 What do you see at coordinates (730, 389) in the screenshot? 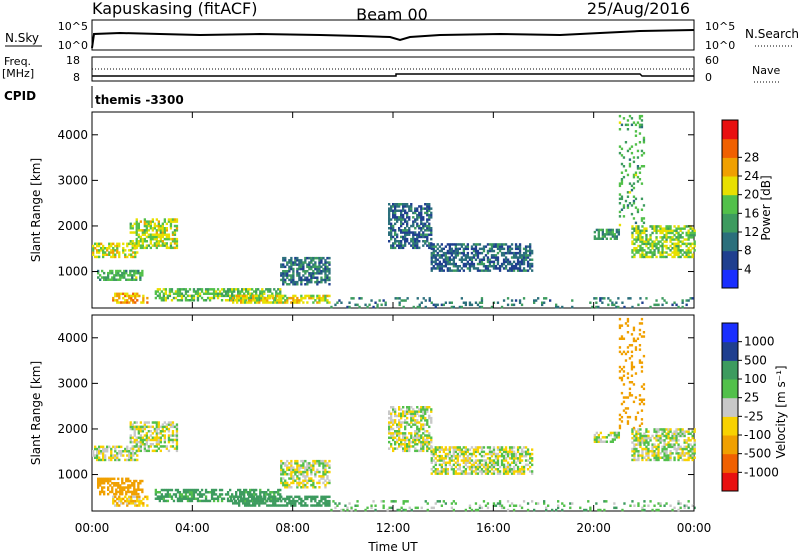
I see `colorbar-swatch` at bounding box center [730, 389].